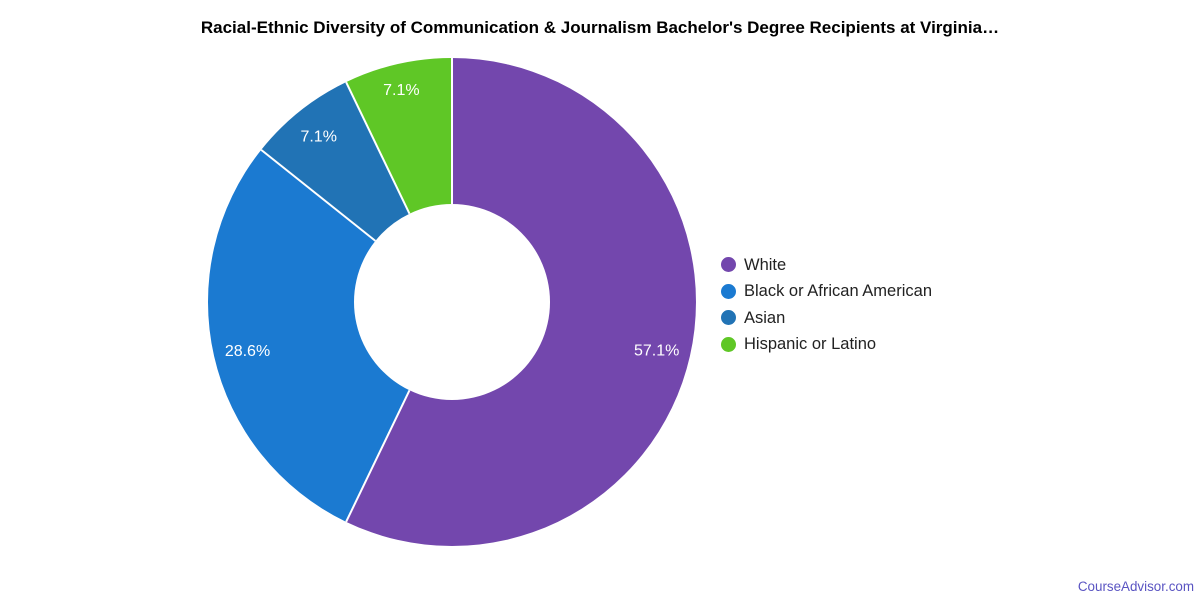  What do you see at coordinates (247, 351) in the screenshot?
I see `svg-text: 28.6%` at bounding box center [247, 351].